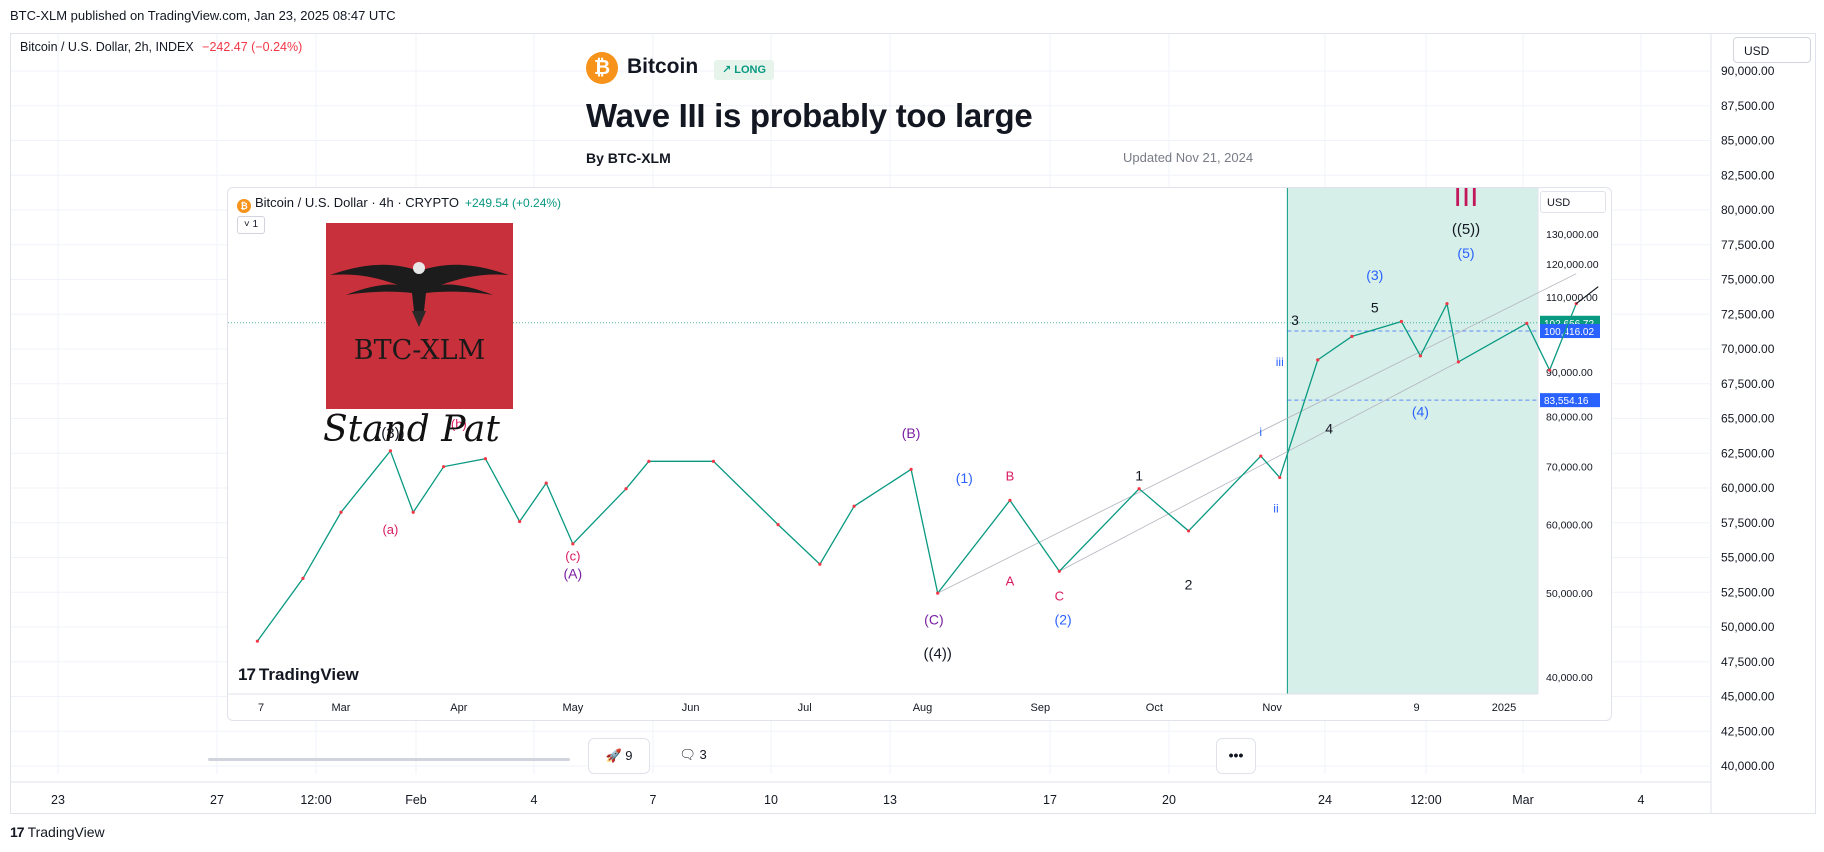 This screenshot has width=1824, height=852. I want to click on main-y-tick: 60,000.00, so click(1748, 488).